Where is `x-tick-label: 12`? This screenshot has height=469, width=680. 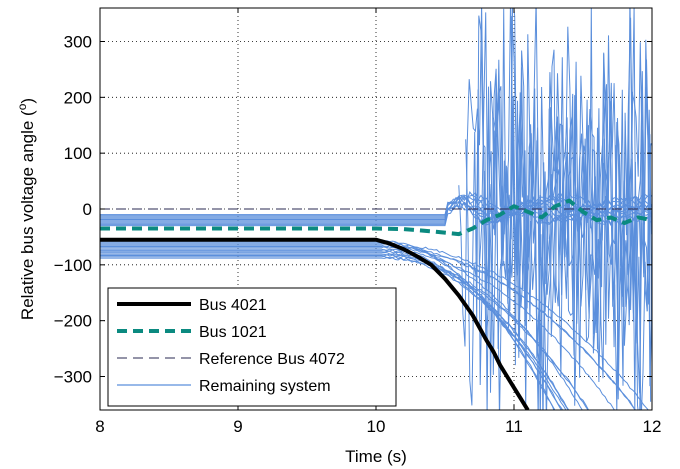
x-tick-label: 12 is located at coordinates (652, 426).